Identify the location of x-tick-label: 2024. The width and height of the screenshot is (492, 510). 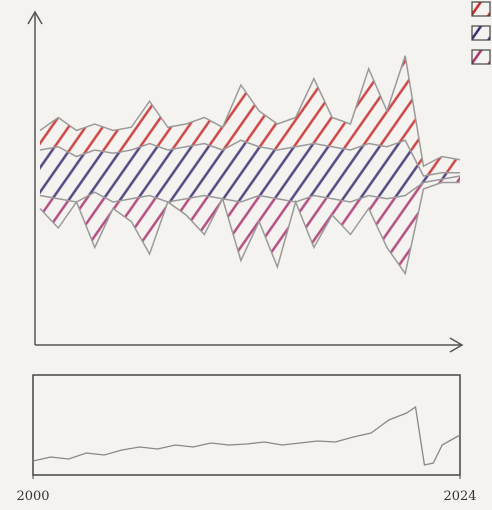
(459, 496).